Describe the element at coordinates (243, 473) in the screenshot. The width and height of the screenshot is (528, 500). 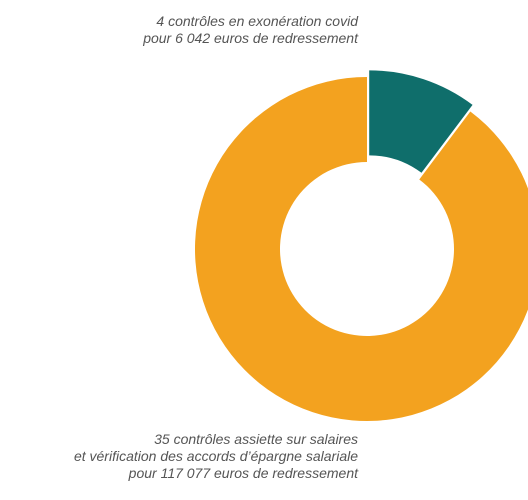
I see `label-assiette-salaires-line-3: pour 117 077 euros de redressement` at that location.